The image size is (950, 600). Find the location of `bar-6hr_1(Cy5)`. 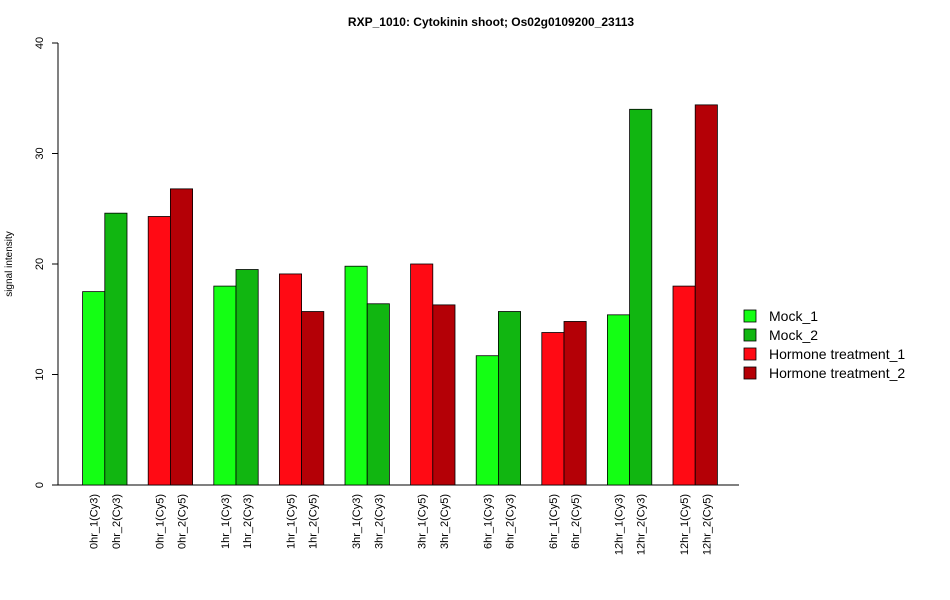

bar-6hr_1(Cy5) is located at coordinates (553, 409).